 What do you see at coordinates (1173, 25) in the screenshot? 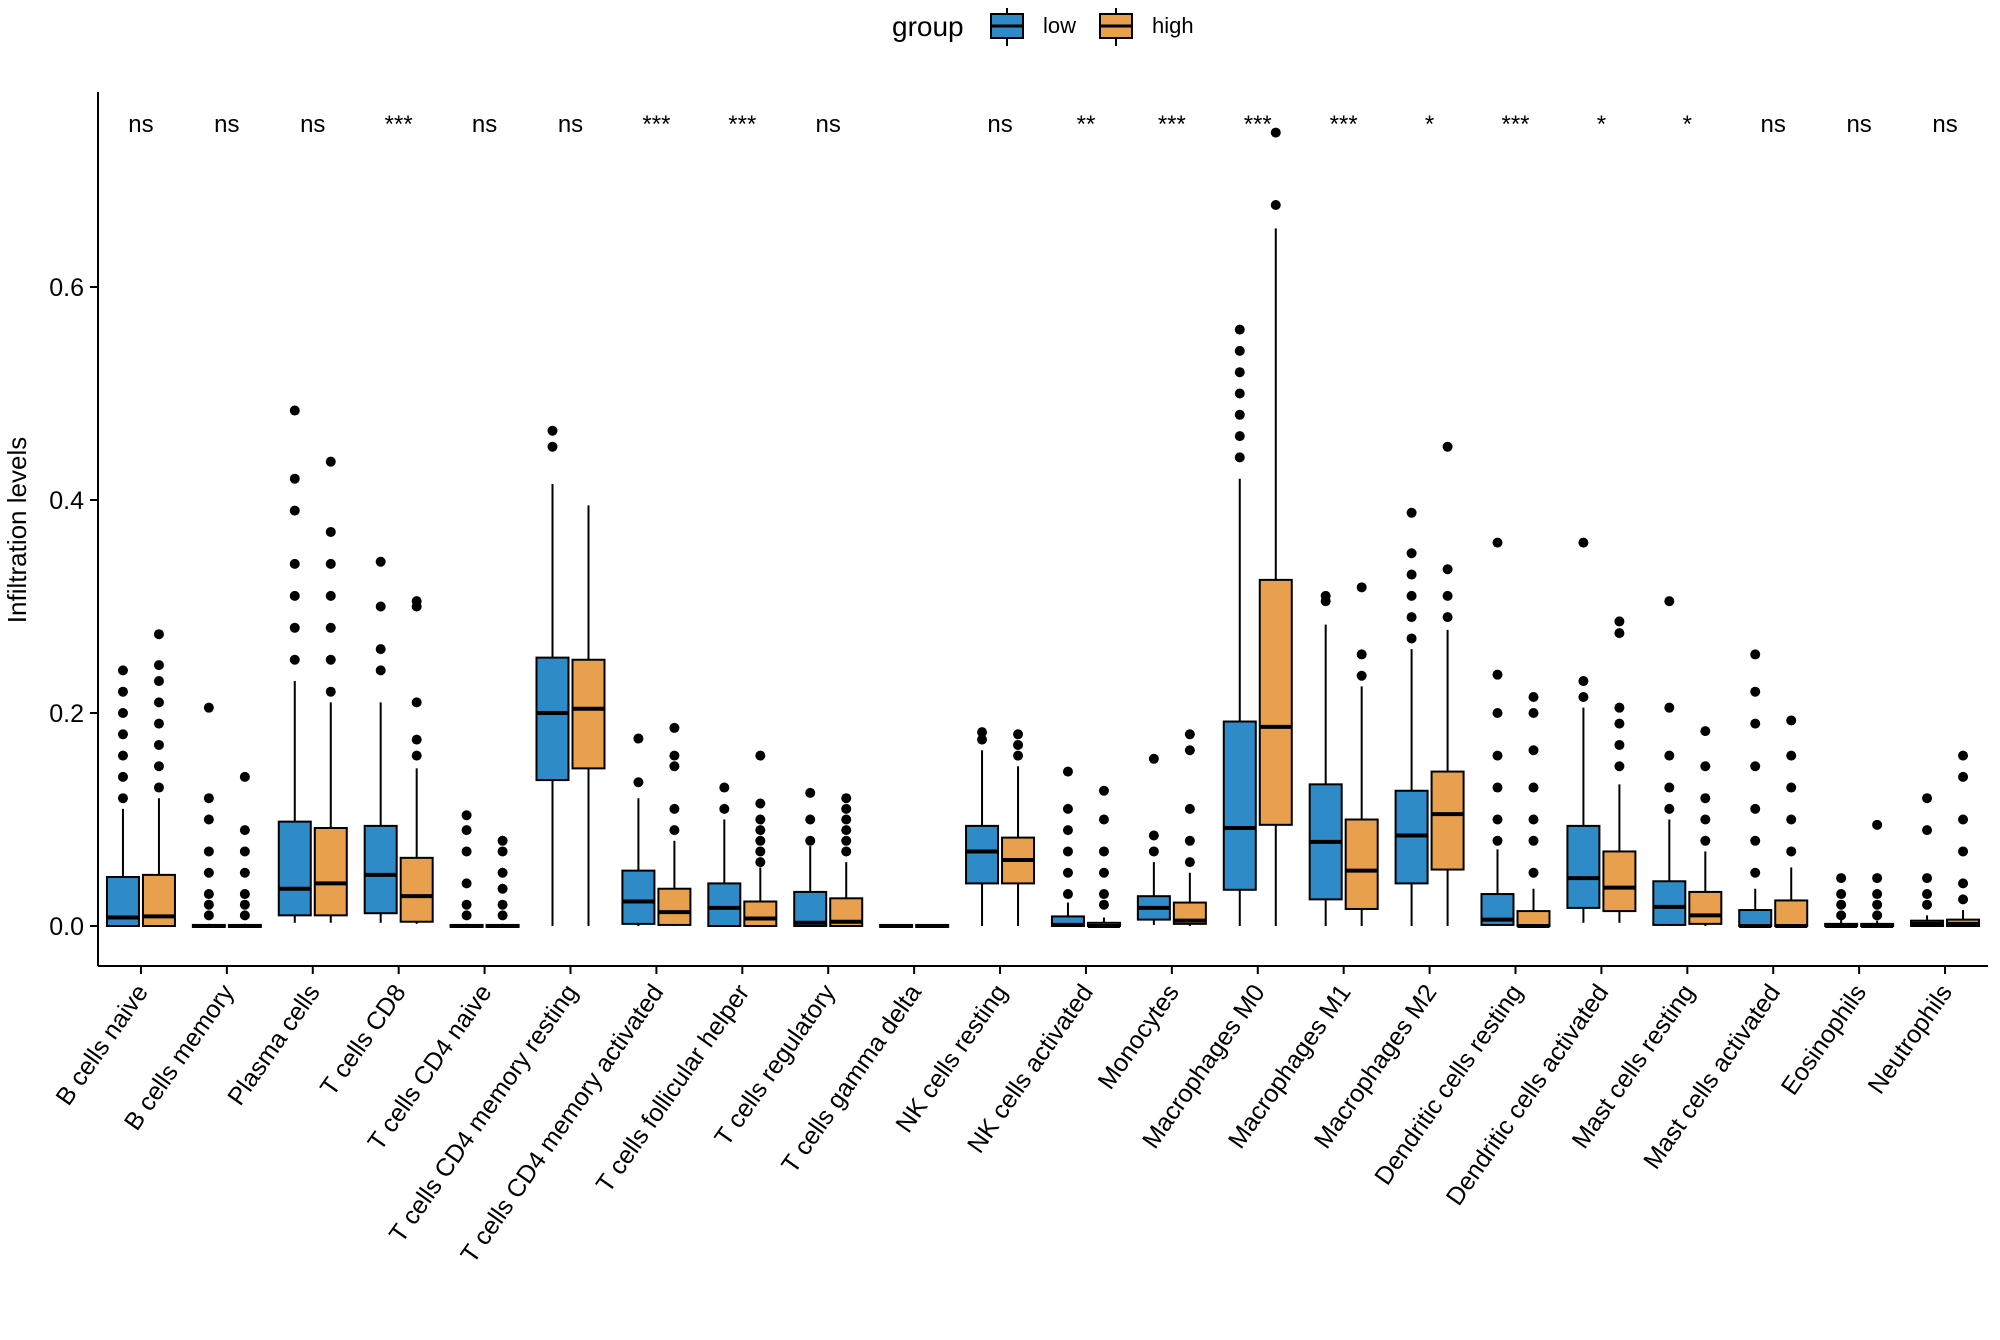
I see `legend-label-high: high` at bounding box center [1173, 25].